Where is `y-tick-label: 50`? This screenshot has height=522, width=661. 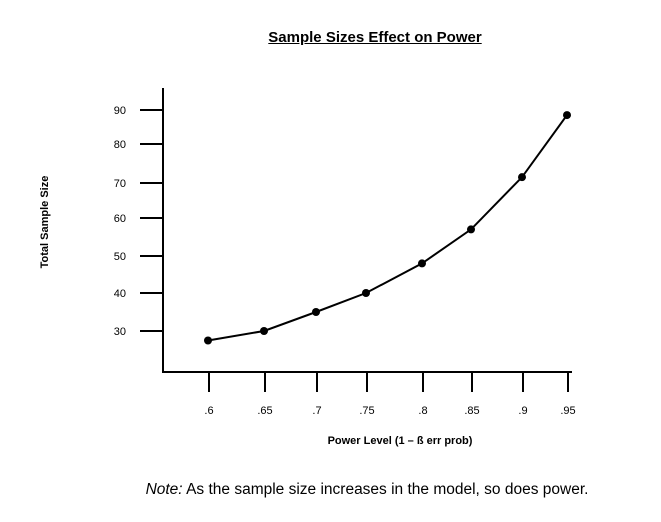
y-tick-label: 50 is located at coordinates (120, 257).